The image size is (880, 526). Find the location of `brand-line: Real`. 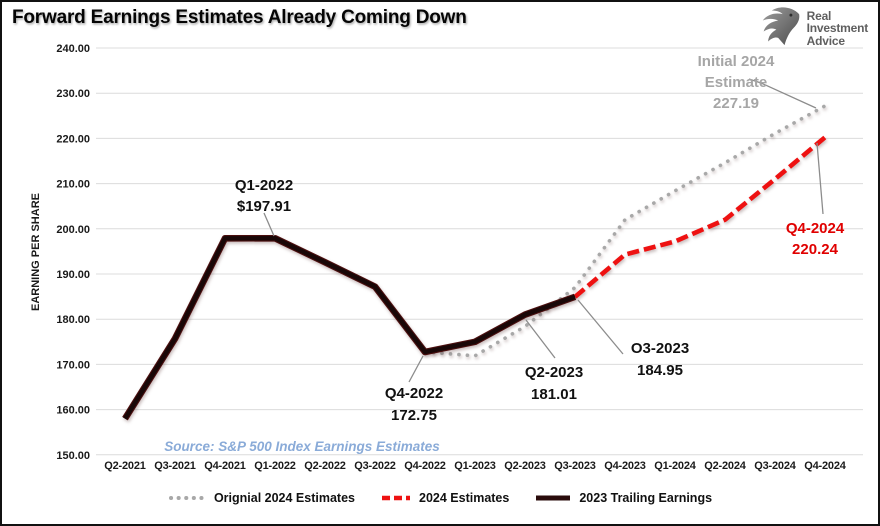

brand-line: Real is located at coordinates (819, 15).